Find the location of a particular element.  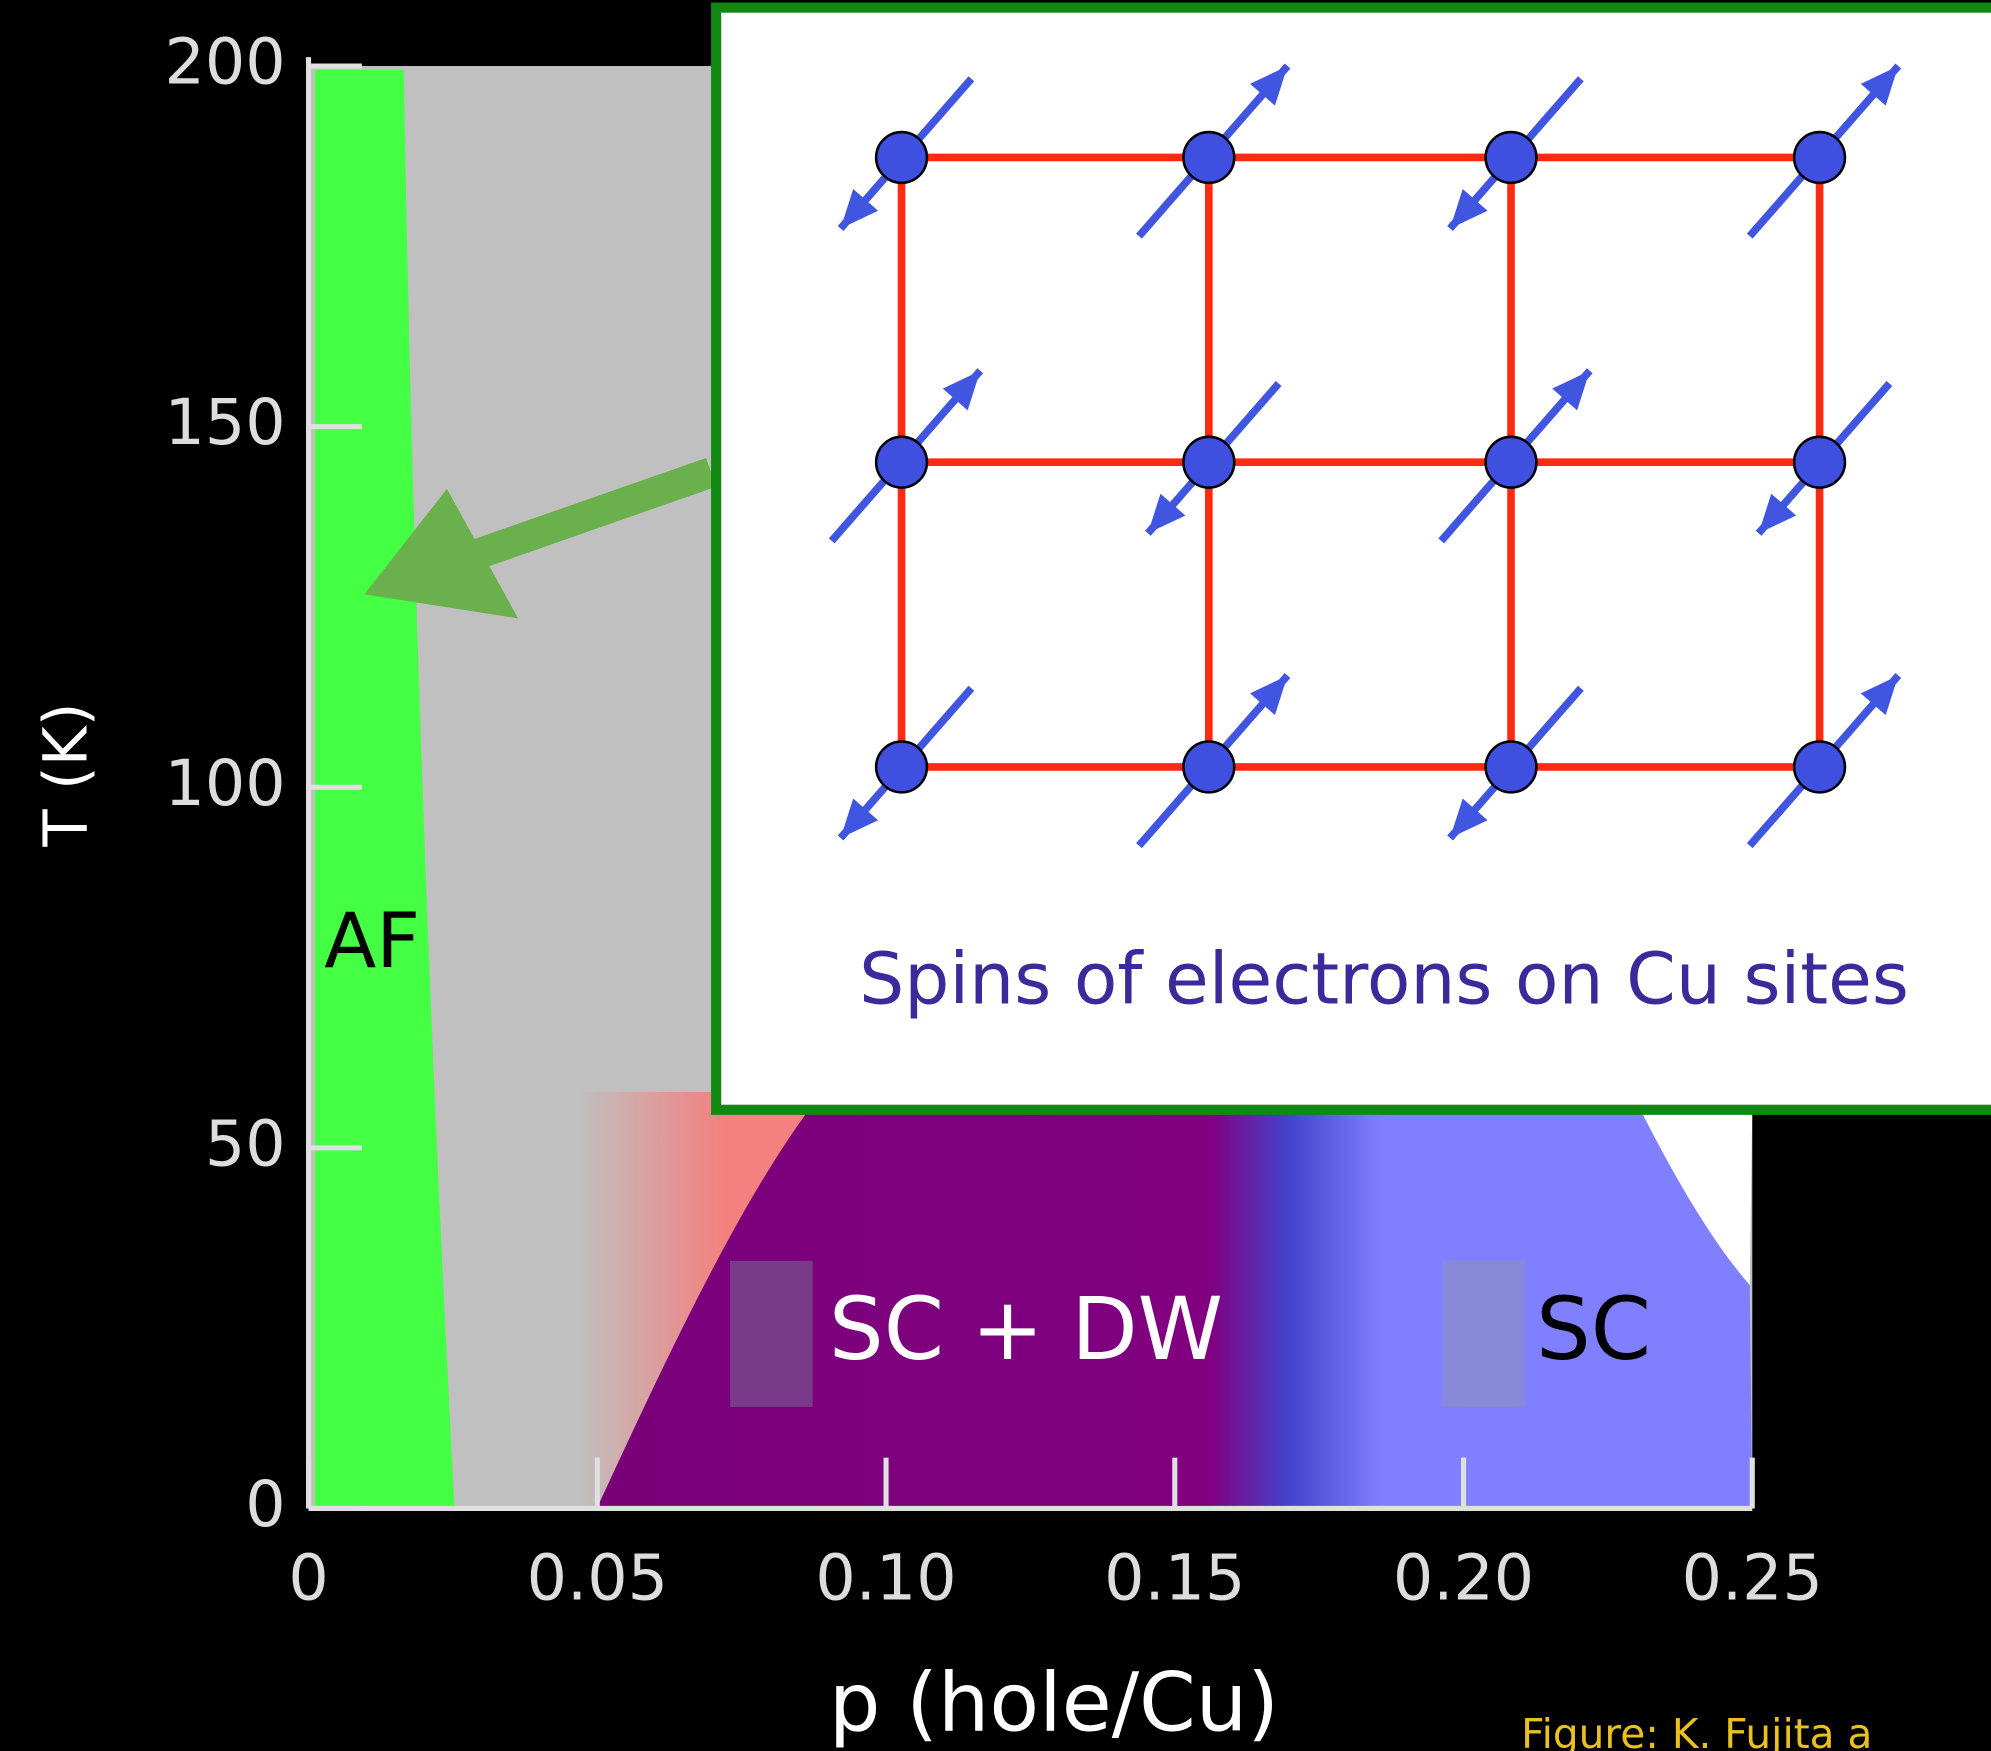

x-tick-label: 0.10 is located at coordinates (885, 1578).